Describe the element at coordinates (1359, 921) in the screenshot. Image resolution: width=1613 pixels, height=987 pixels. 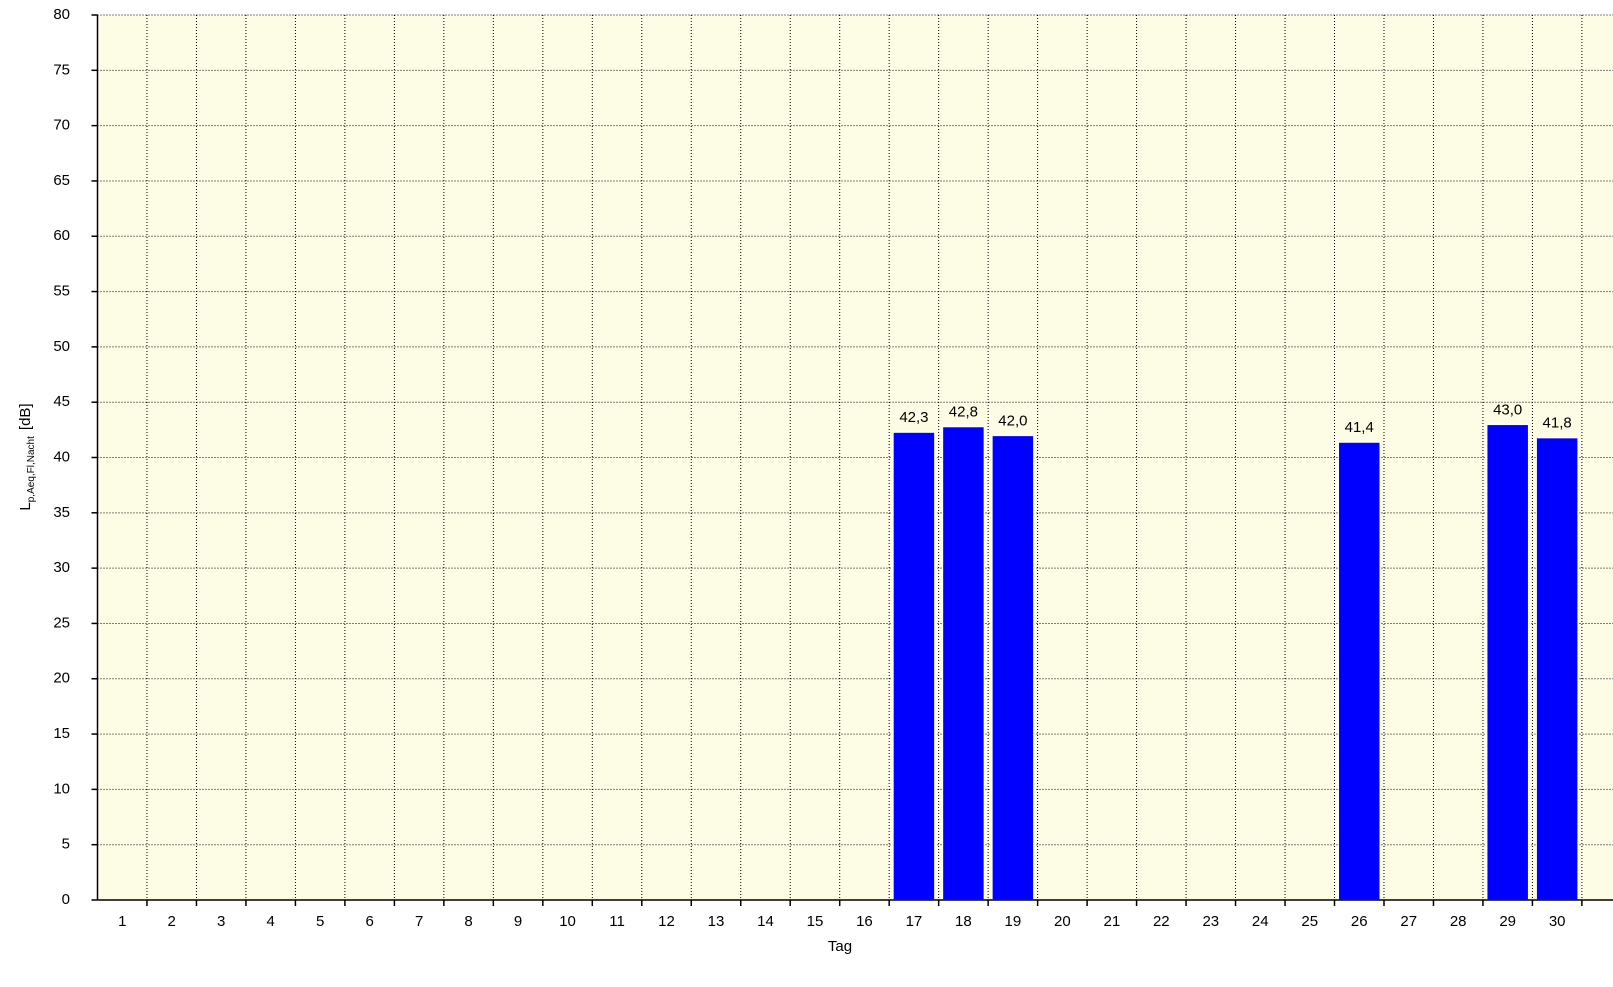
I see `x-tick-label: 26` at that location.